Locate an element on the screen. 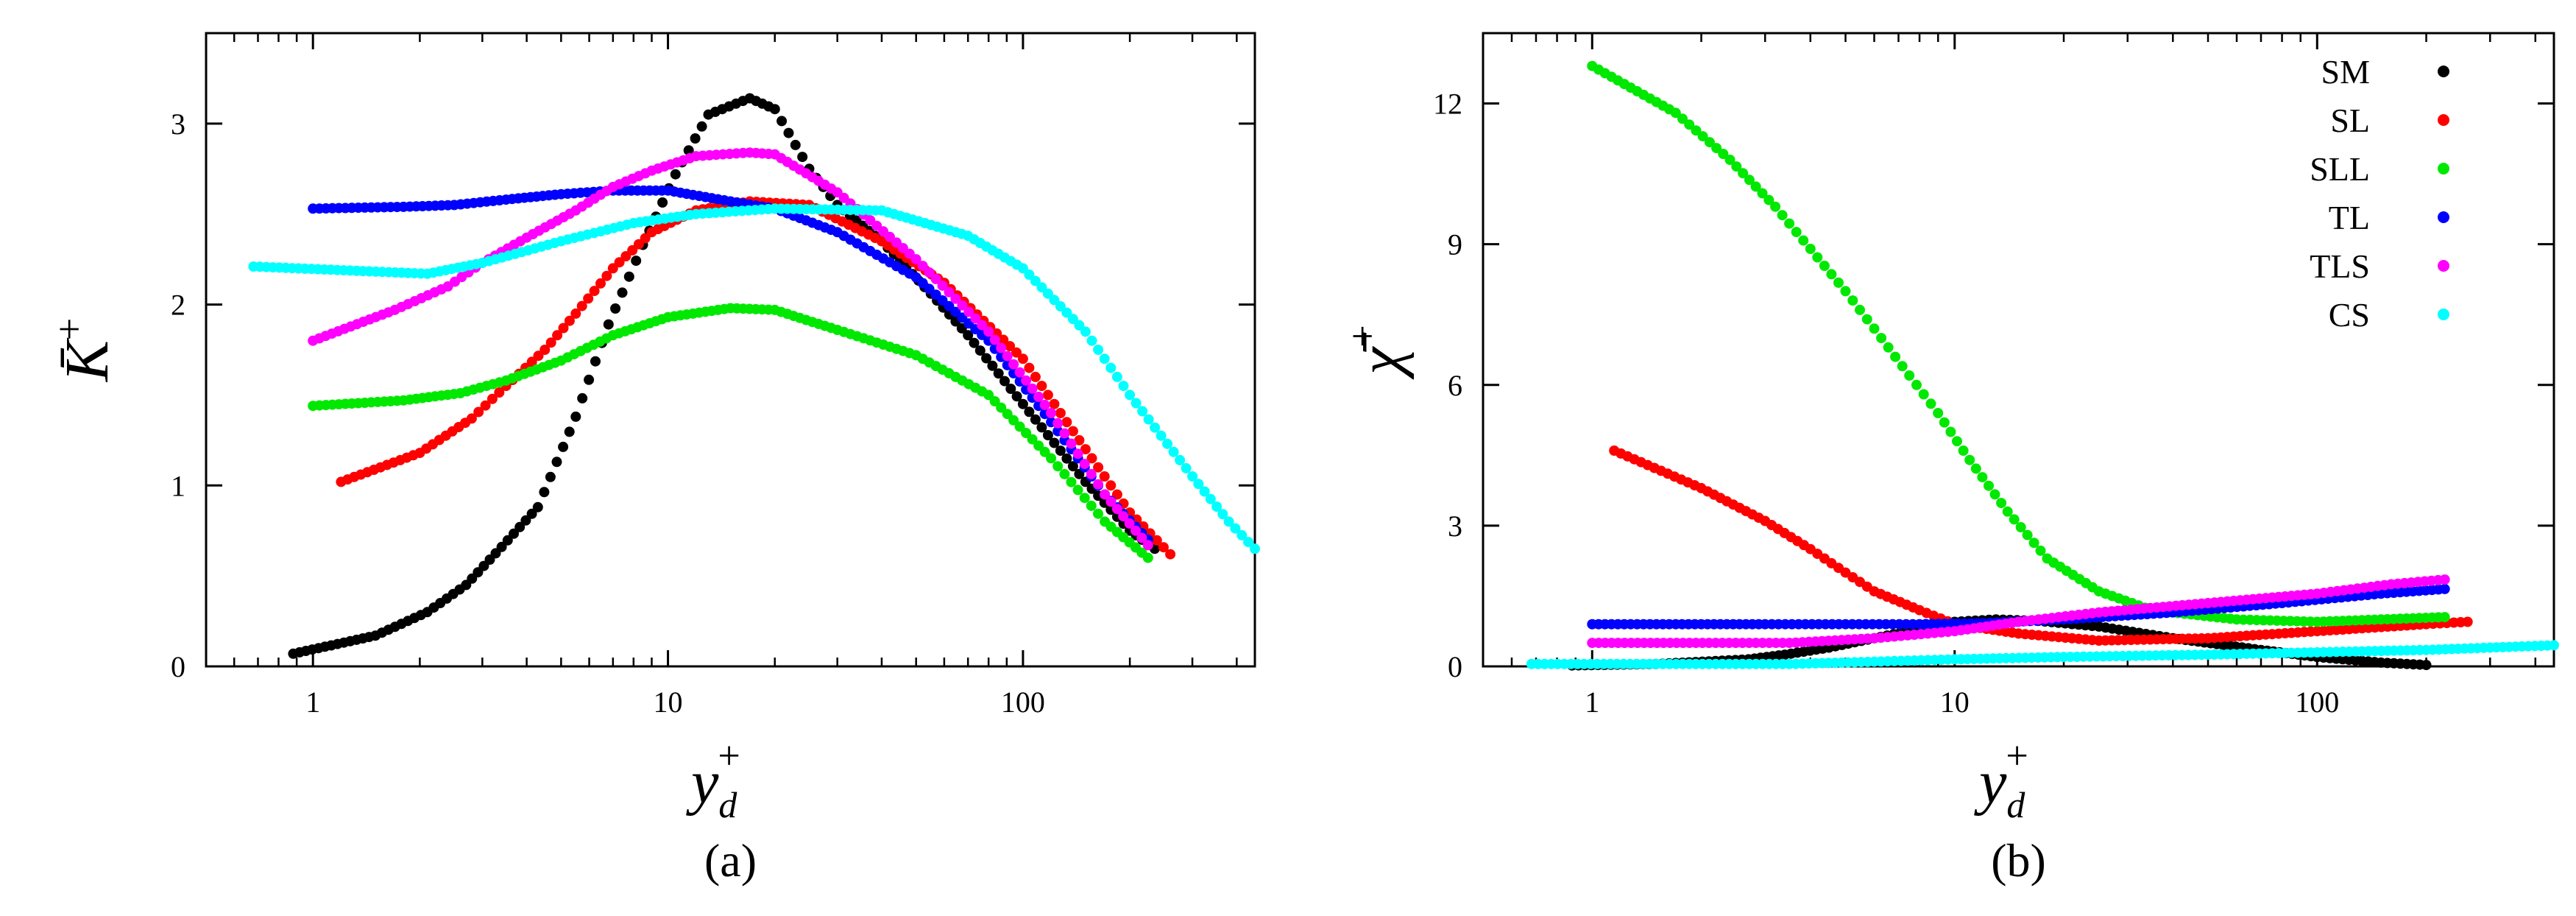  legend-marker-sl is located at coordinates (2443, 120).